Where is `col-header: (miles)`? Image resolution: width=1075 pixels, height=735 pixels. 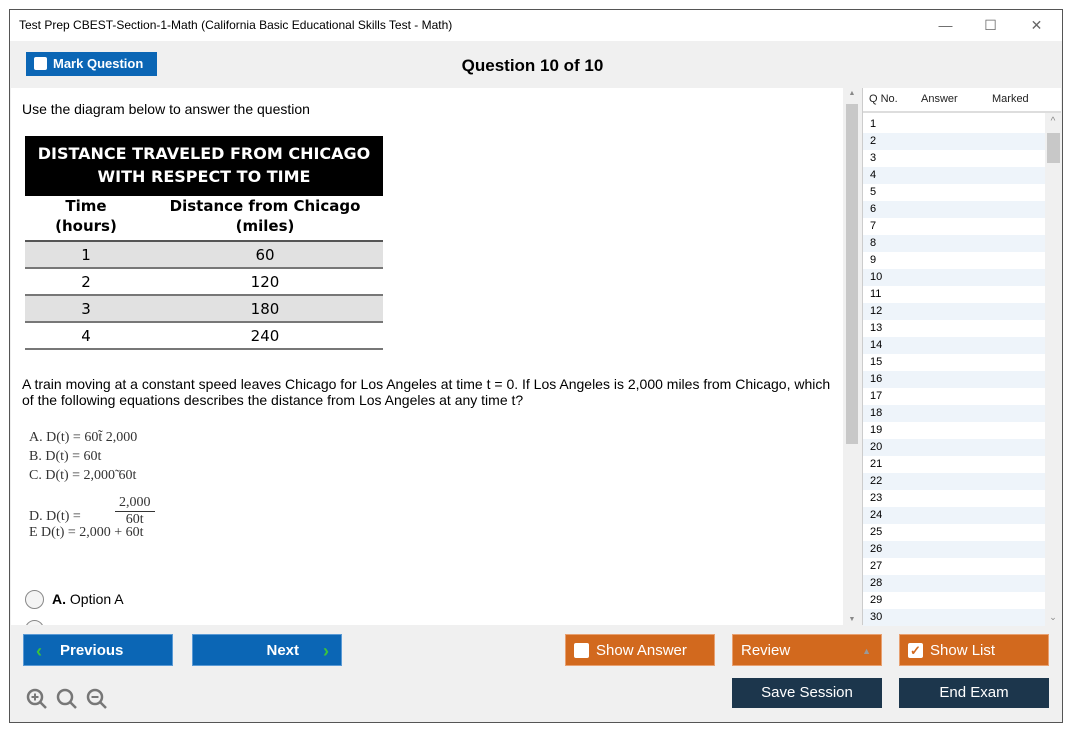
col-header: (miles) is located at coordinates (265, 226).